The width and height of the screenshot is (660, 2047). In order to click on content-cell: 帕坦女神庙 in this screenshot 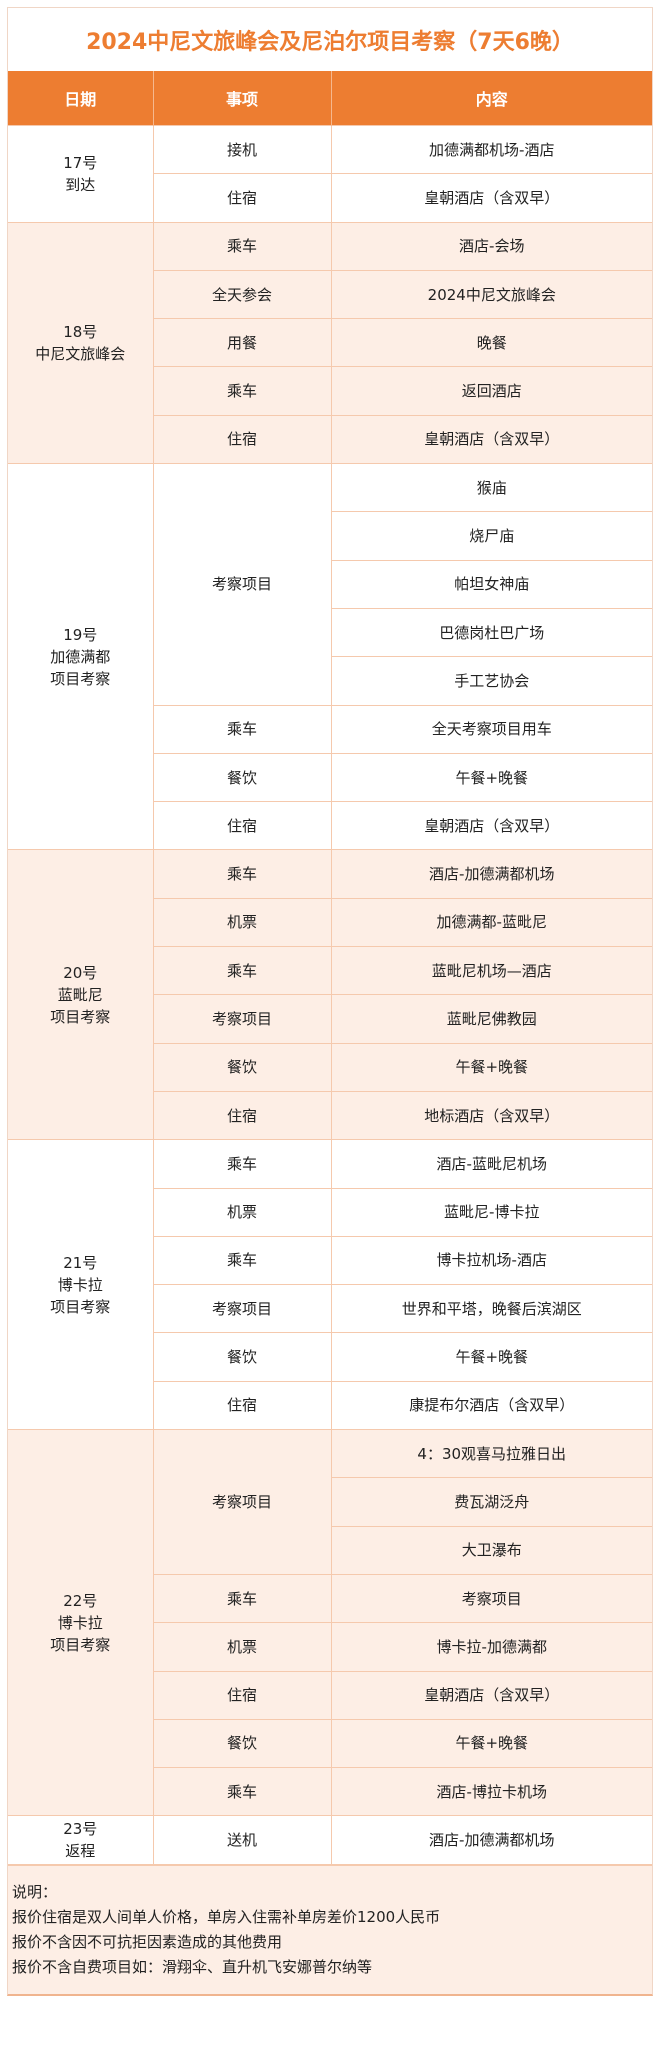, I will do `click(491, 584)`.